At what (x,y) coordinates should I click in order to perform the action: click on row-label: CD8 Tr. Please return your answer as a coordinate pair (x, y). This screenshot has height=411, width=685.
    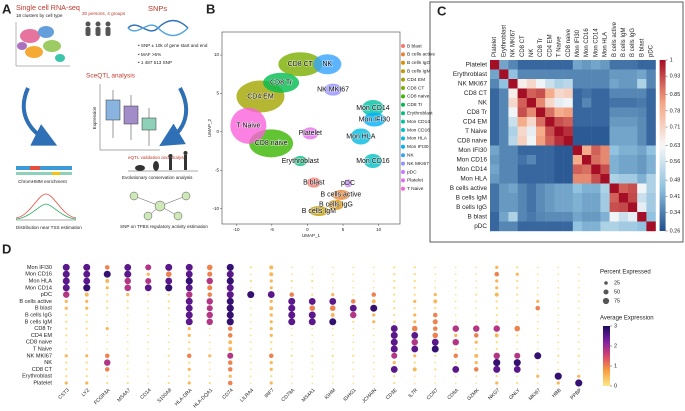
    Looking at the image, I should click on (477, 112).